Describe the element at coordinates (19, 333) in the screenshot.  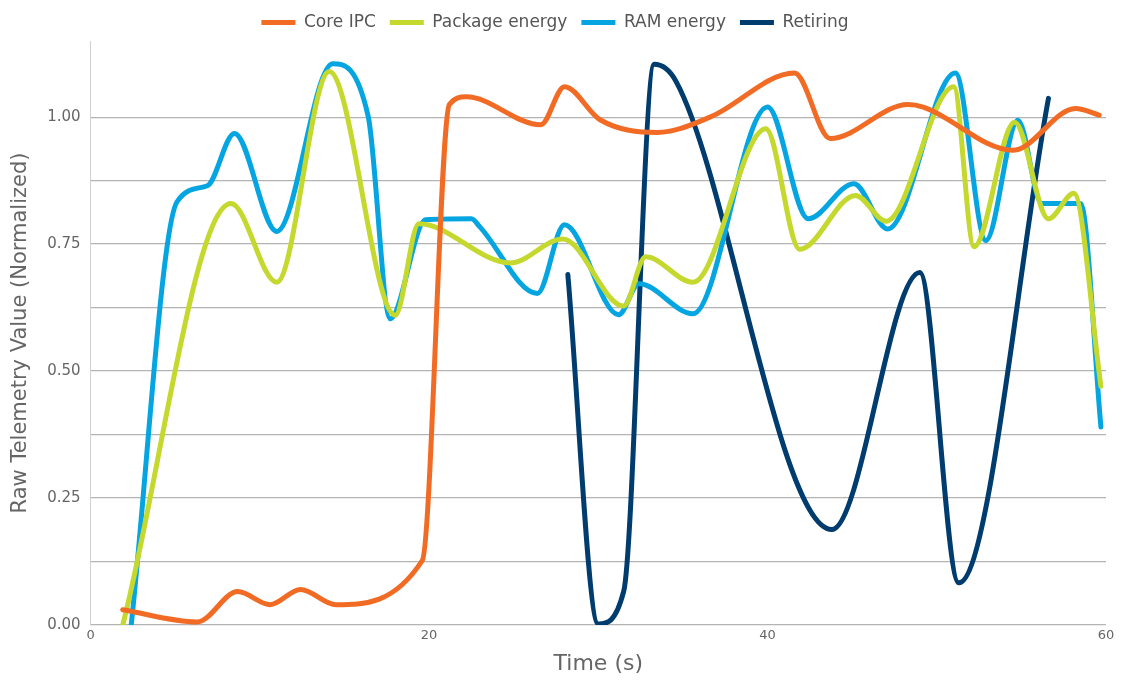
I see `y-axis-title: Raw Telemetry Value (Normalized)` at that location.